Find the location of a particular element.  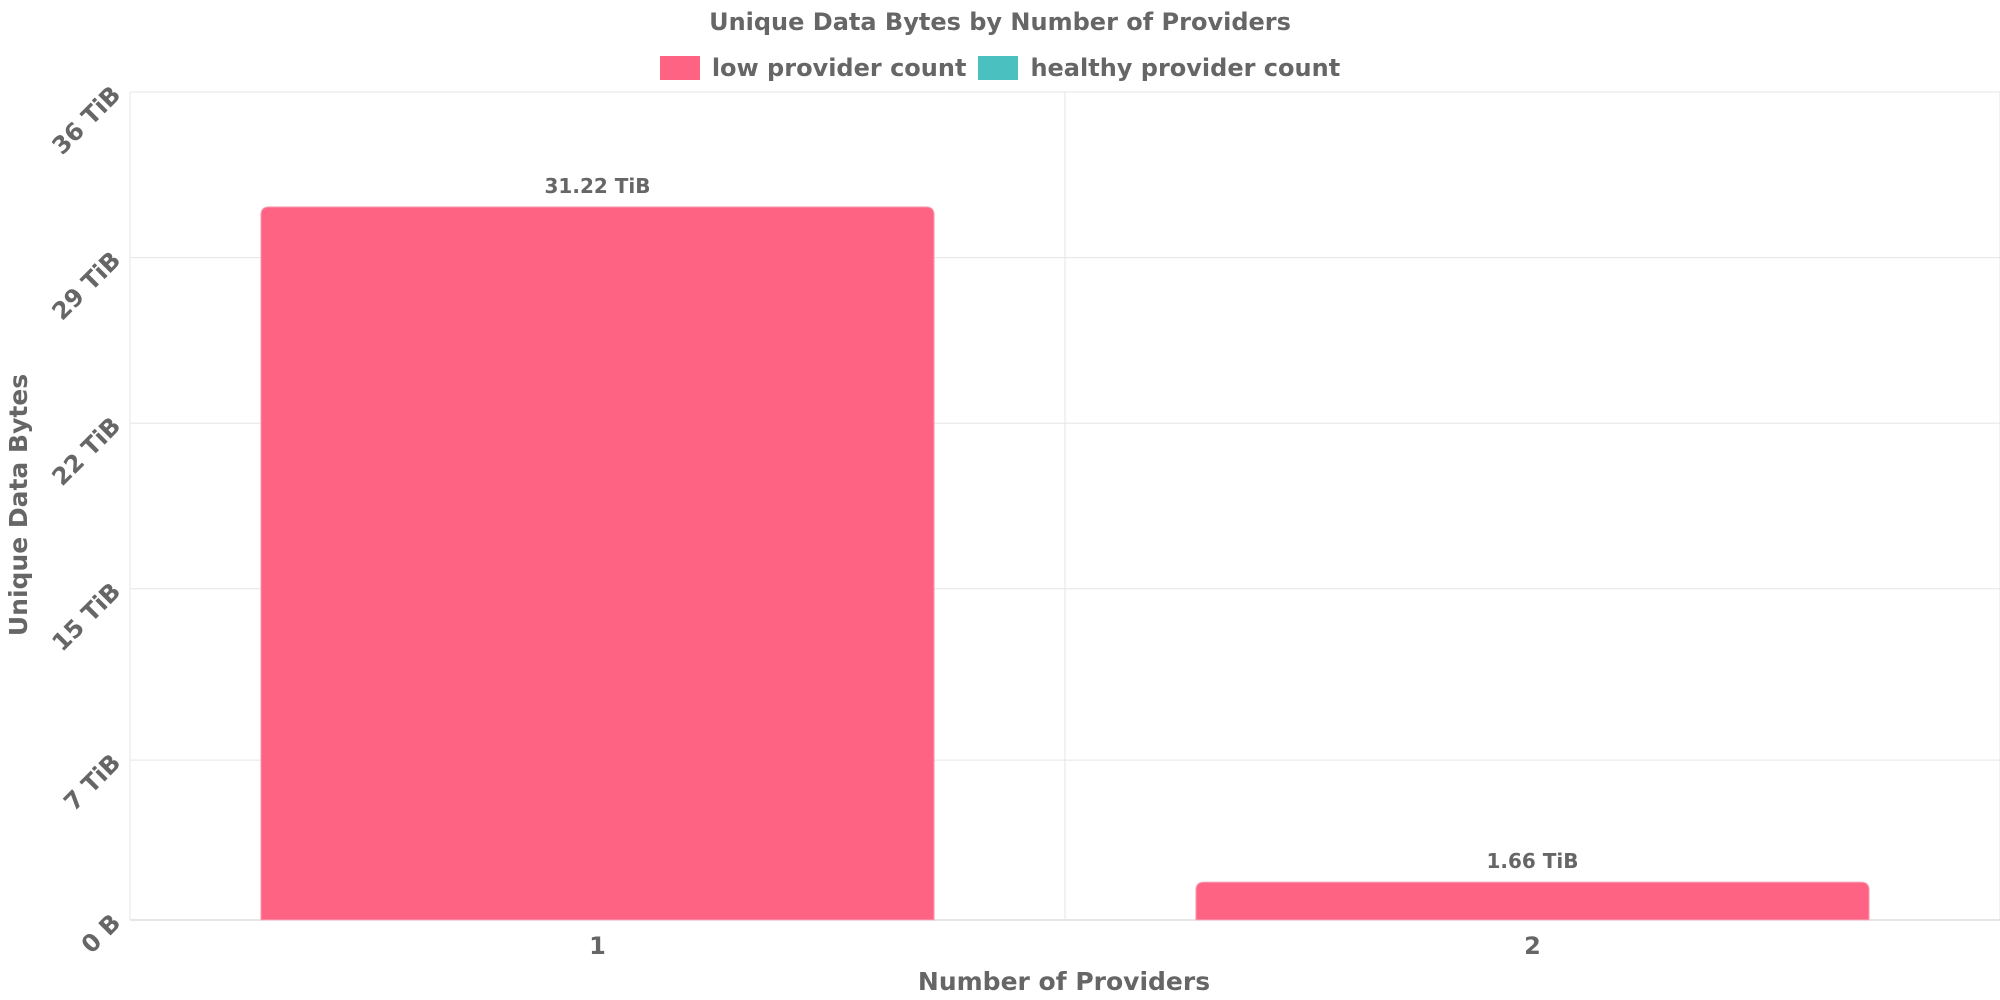

legend-swatch-healthy is located at coordinates (998, 68).